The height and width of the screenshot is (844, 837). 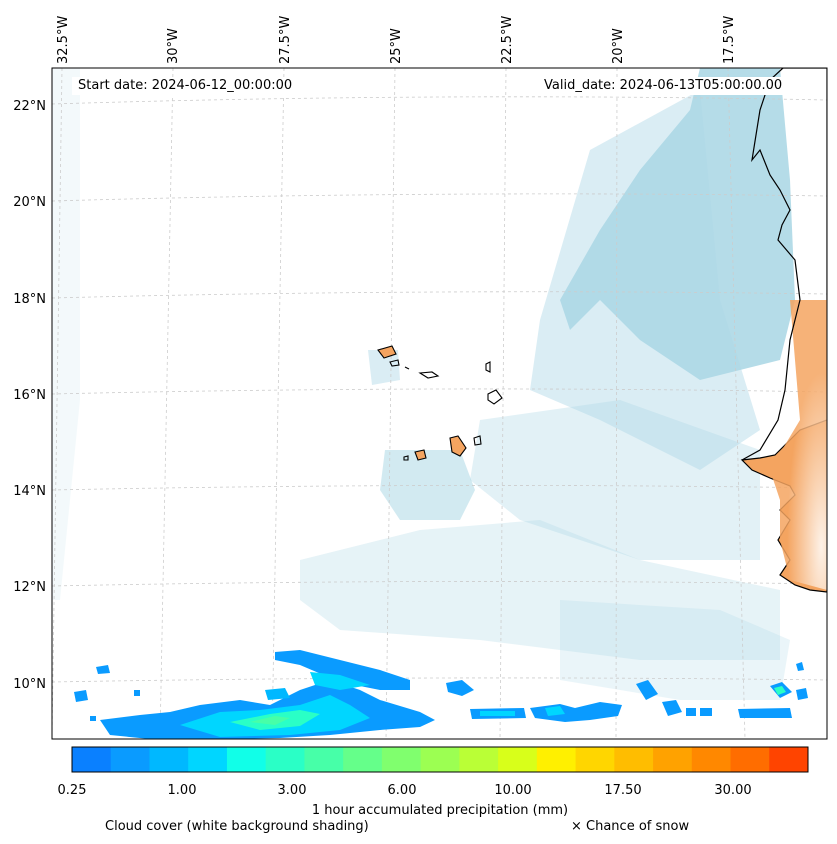 What do you see at coordinates (618, 46) in the screenshot?
I see `lon-label-20w: 20°W` at bounding box center [618, 46].